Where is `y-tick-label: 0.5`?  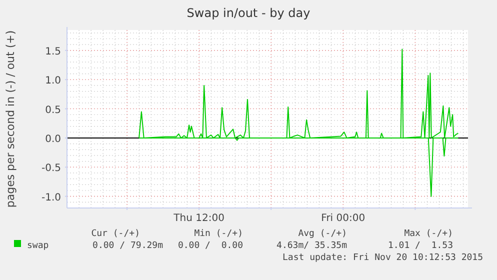 y-tick-label: 0.5 is located at coordinates (53, 110).